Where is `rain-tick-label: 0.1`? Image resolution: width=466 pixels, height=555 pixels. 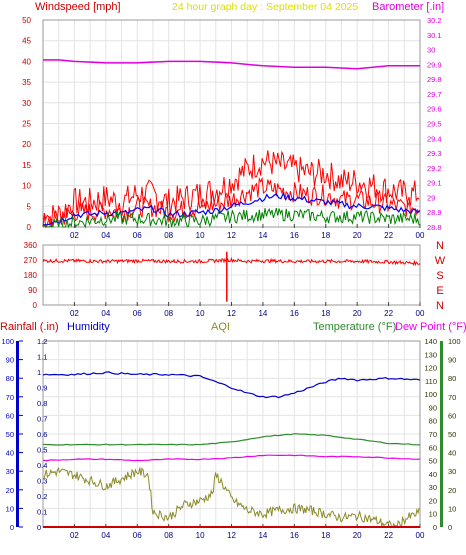 rain-tick-label: 0.1 is located at coordinates (42, 512).